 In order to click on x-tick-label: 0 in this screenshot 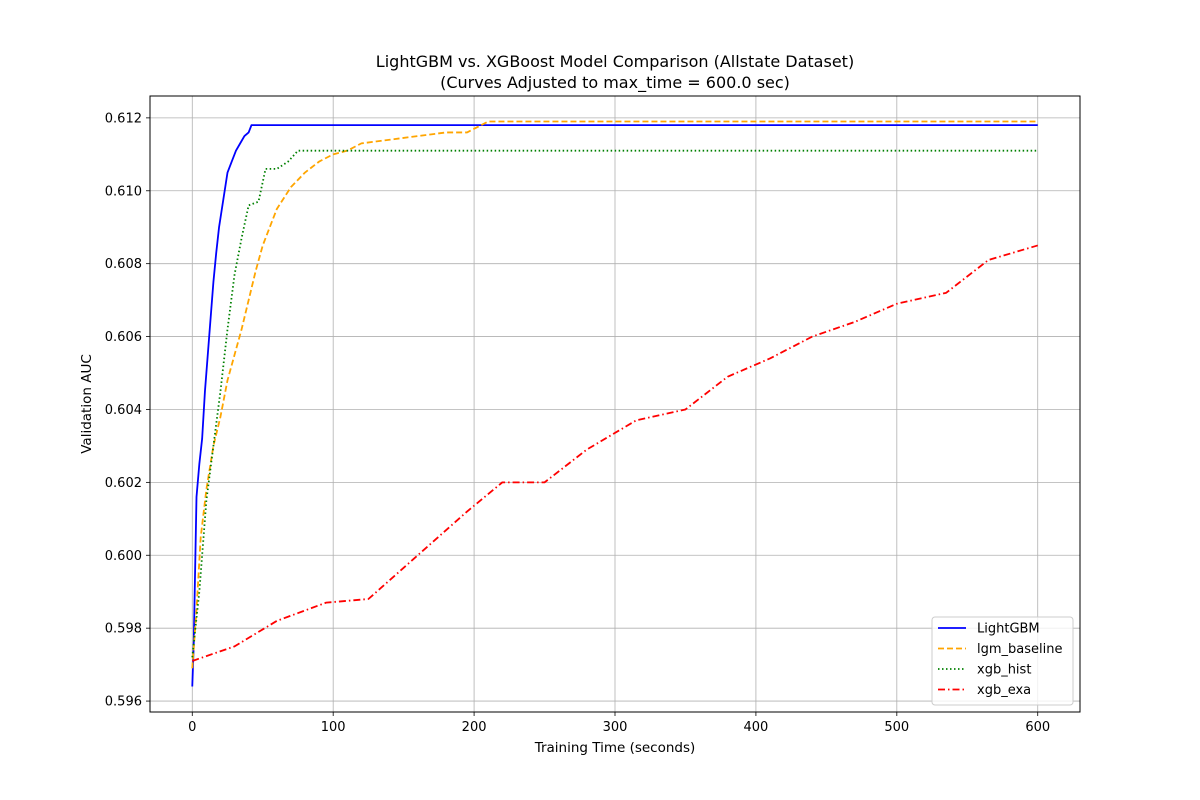, I will do `click(192, 727)`.